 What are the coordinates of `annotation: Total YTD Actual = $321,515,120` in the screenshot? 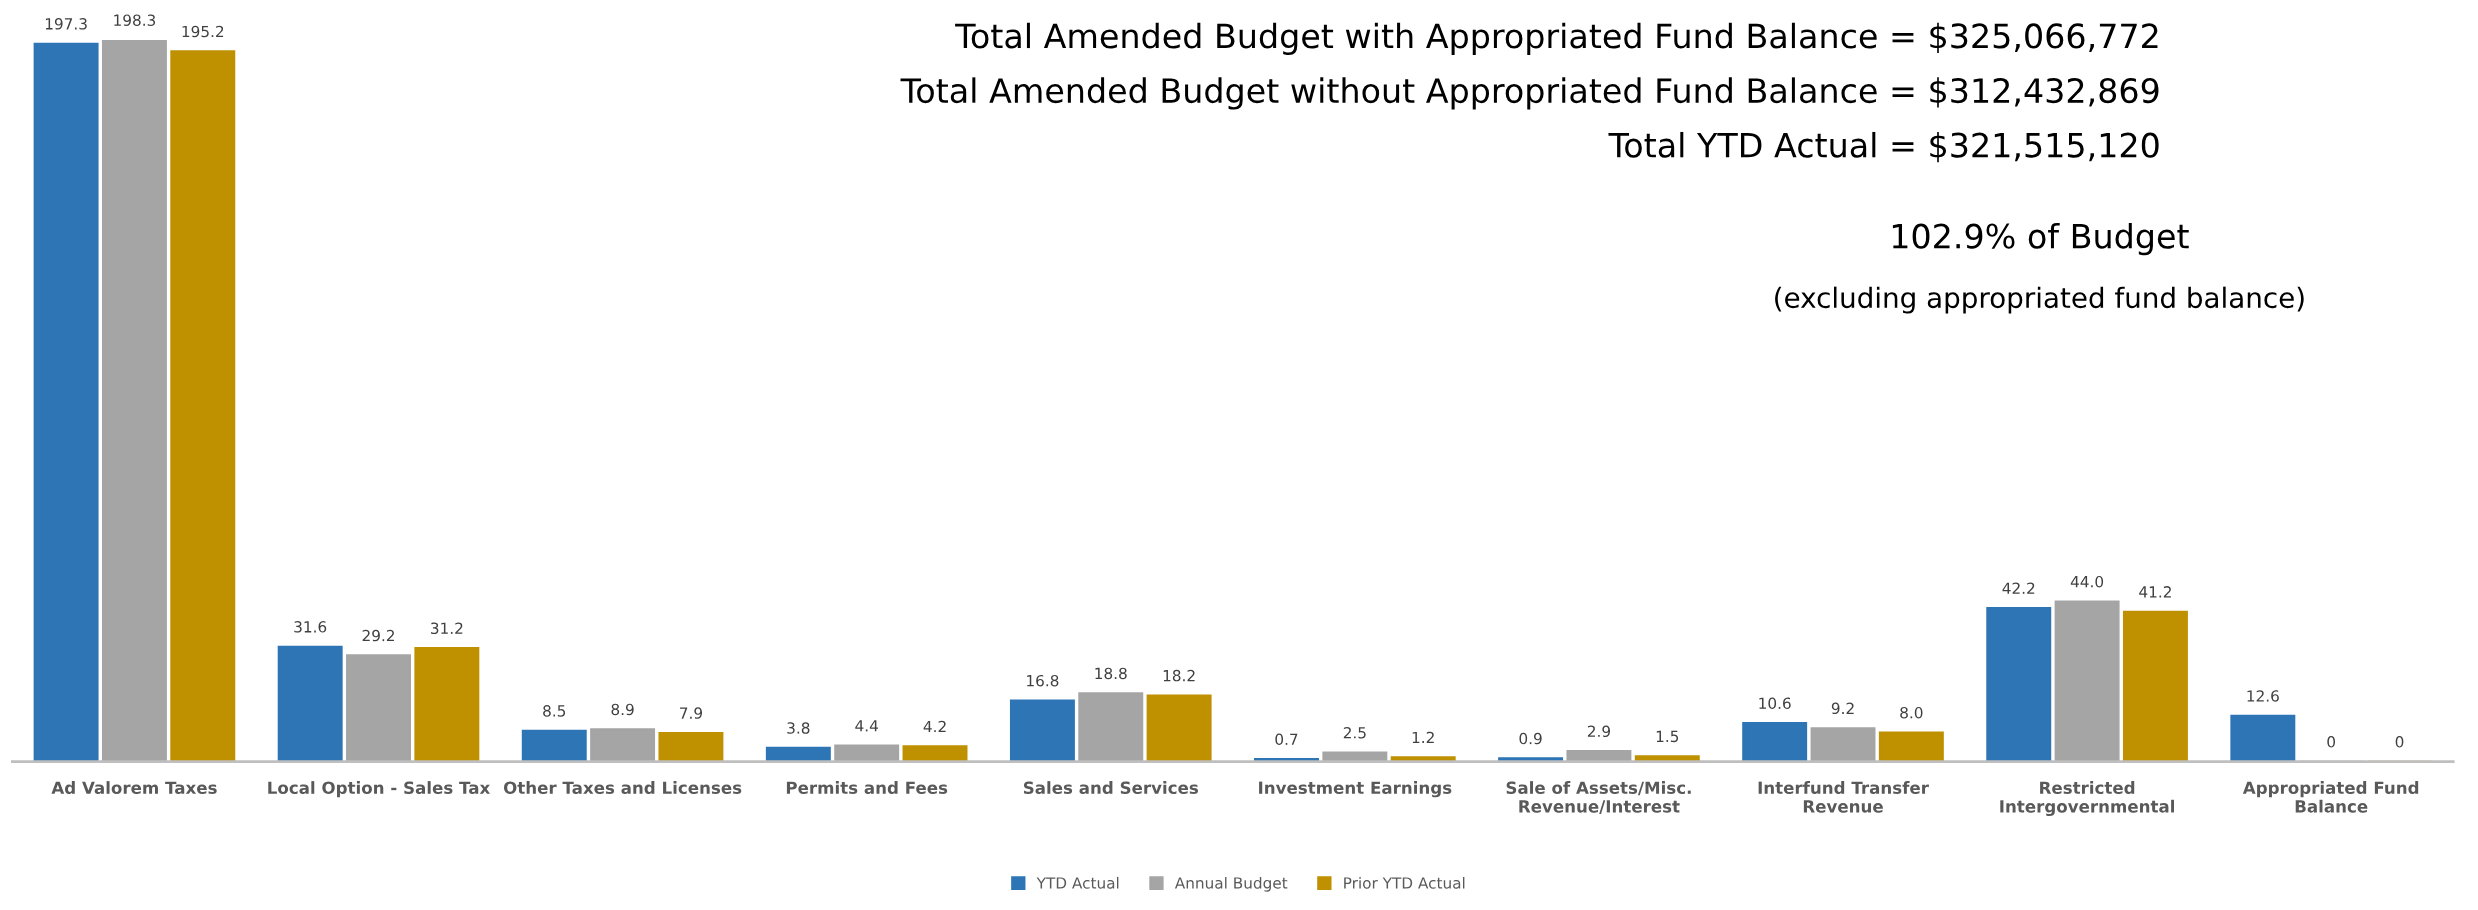 It's located at (1883, 147).